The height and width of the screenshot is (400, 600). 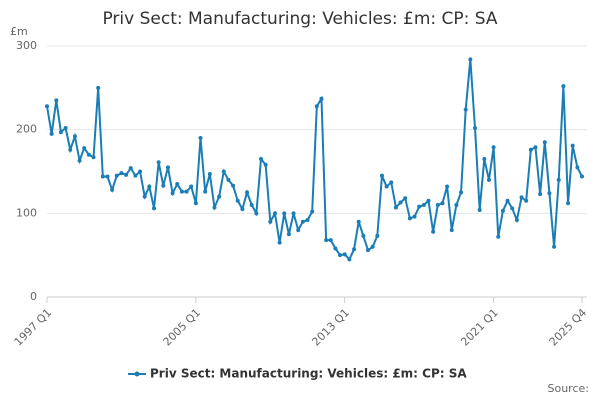 What do you see at coordinates (33, 327) in the screenshot?
I see `x-tick-label: 1997 Q1` at bounding box center [33, 327].